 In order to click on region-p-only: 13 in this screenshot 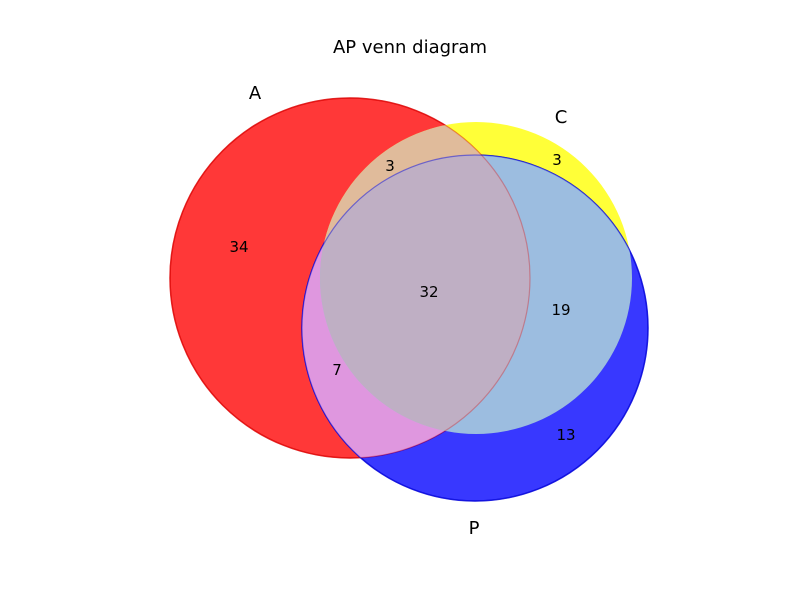, I will do `click(565, 435)`.